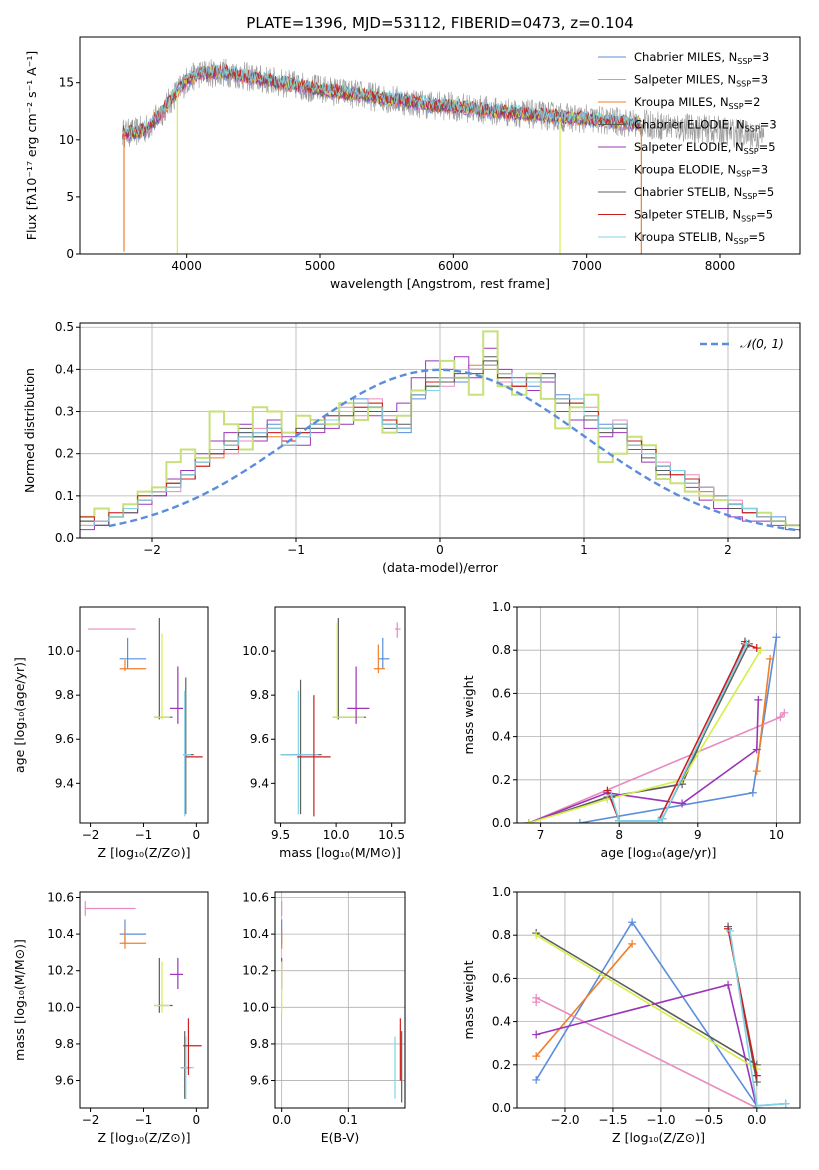  Describe the element at coordinates (453, 266) in the screenshot. I see `x-tick-label: 6000` at that location.